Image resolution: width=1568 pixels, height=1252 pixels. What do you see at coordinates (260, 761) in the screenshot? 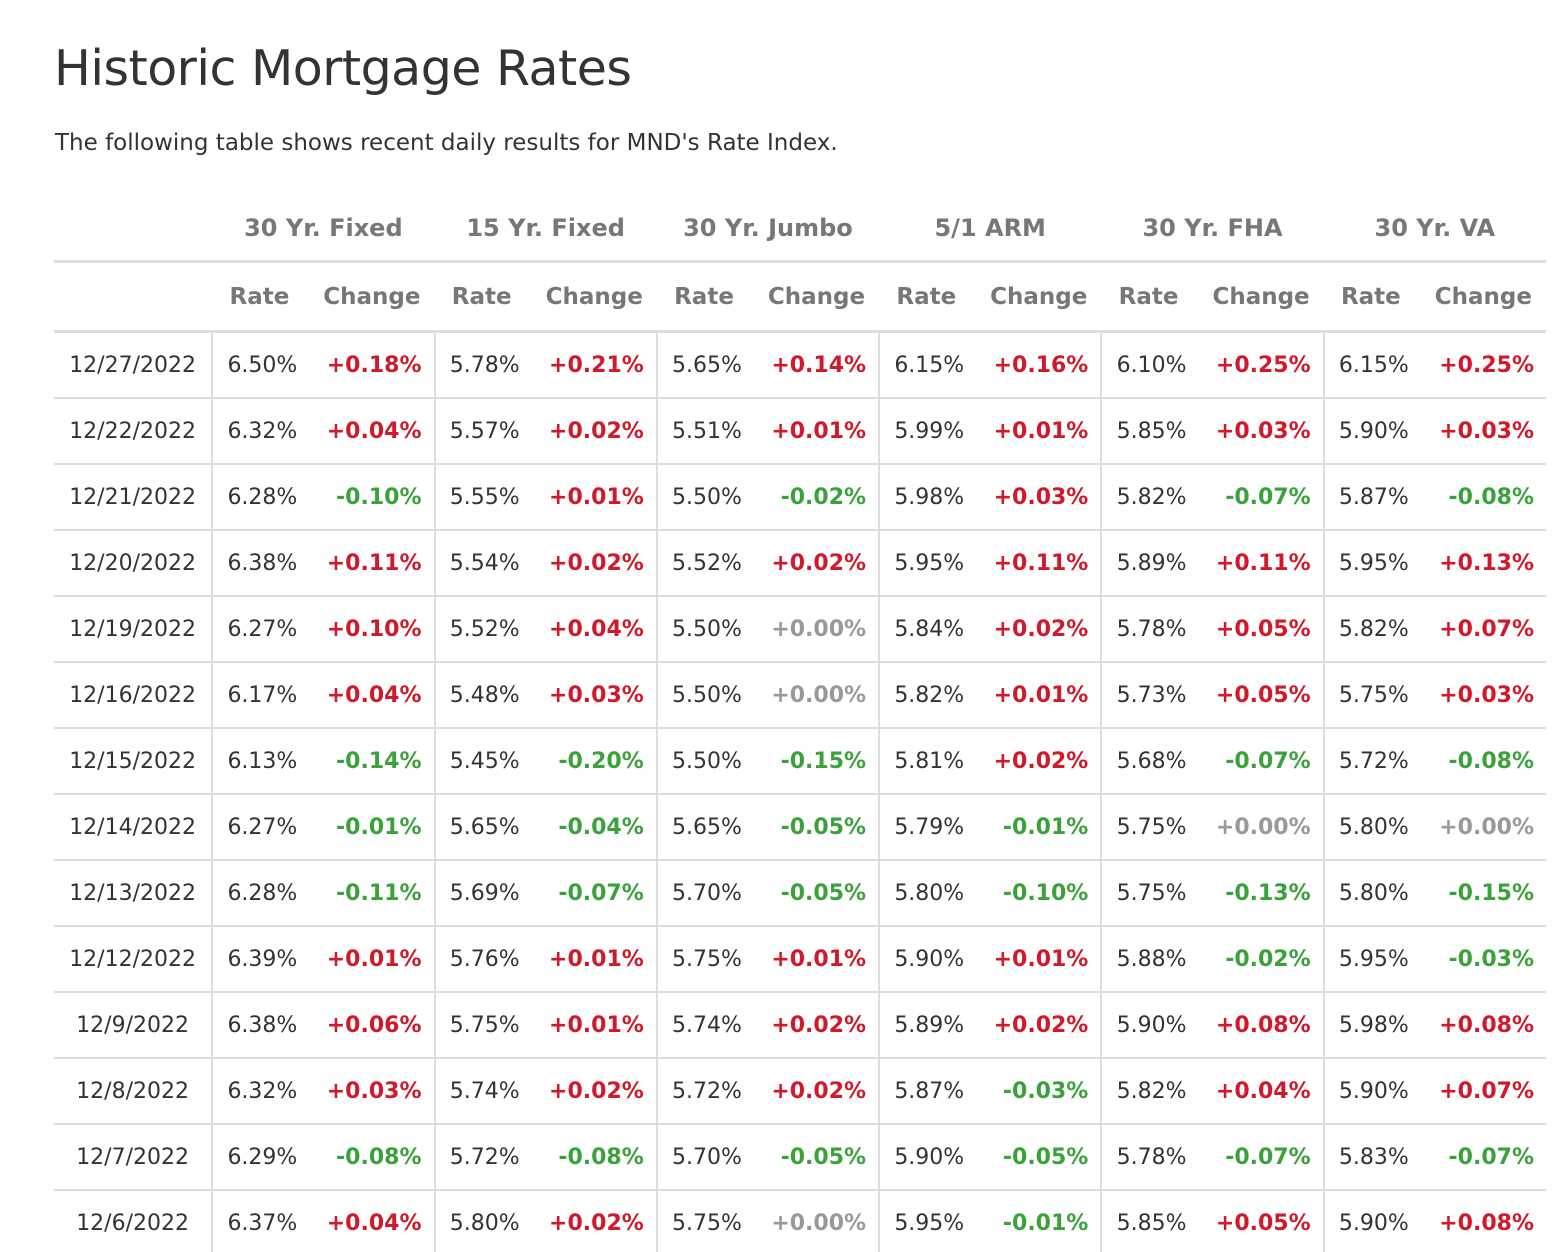
I see `rate-cell: 6.13%` at bounding box center [260, 761].